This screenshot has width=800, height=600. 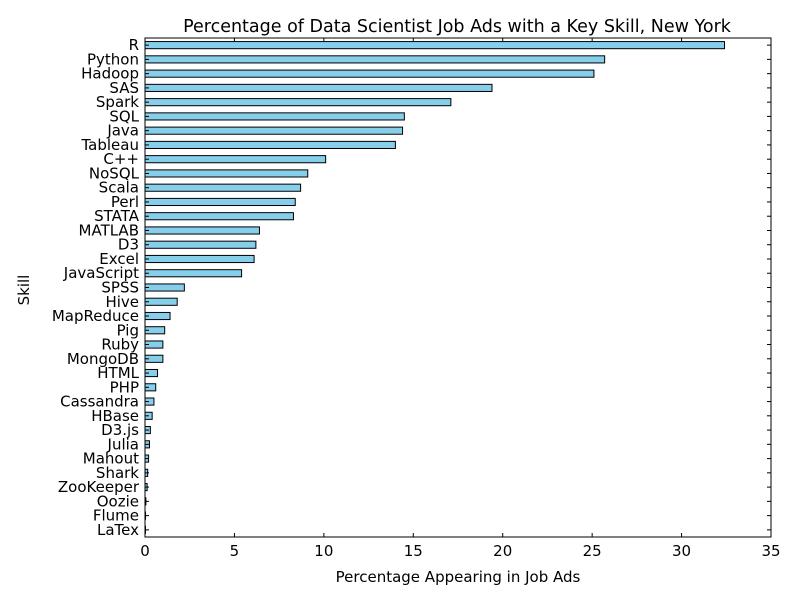 I want to click on y-tick-label-nosql: NoSQL, so click(x=114, y=173).